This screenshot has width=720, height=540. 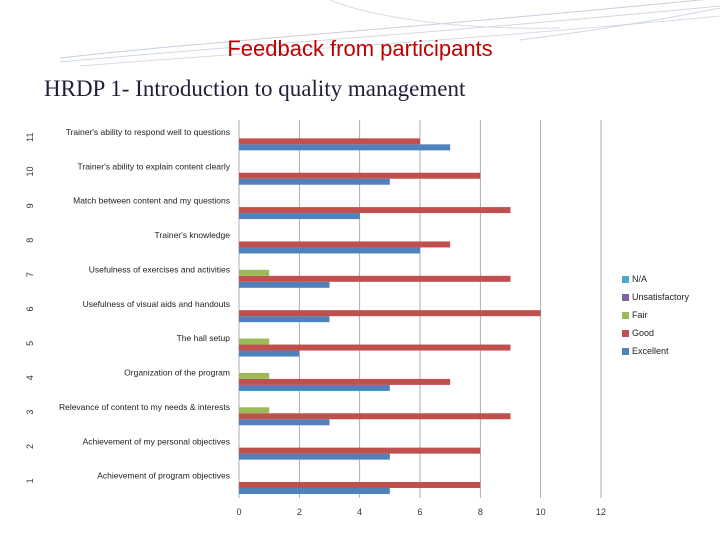 What do you see at coordinates (151, 201) in the screenshot?
I see `category-label: Match between content and my questions` at bounding box center [151, 201].